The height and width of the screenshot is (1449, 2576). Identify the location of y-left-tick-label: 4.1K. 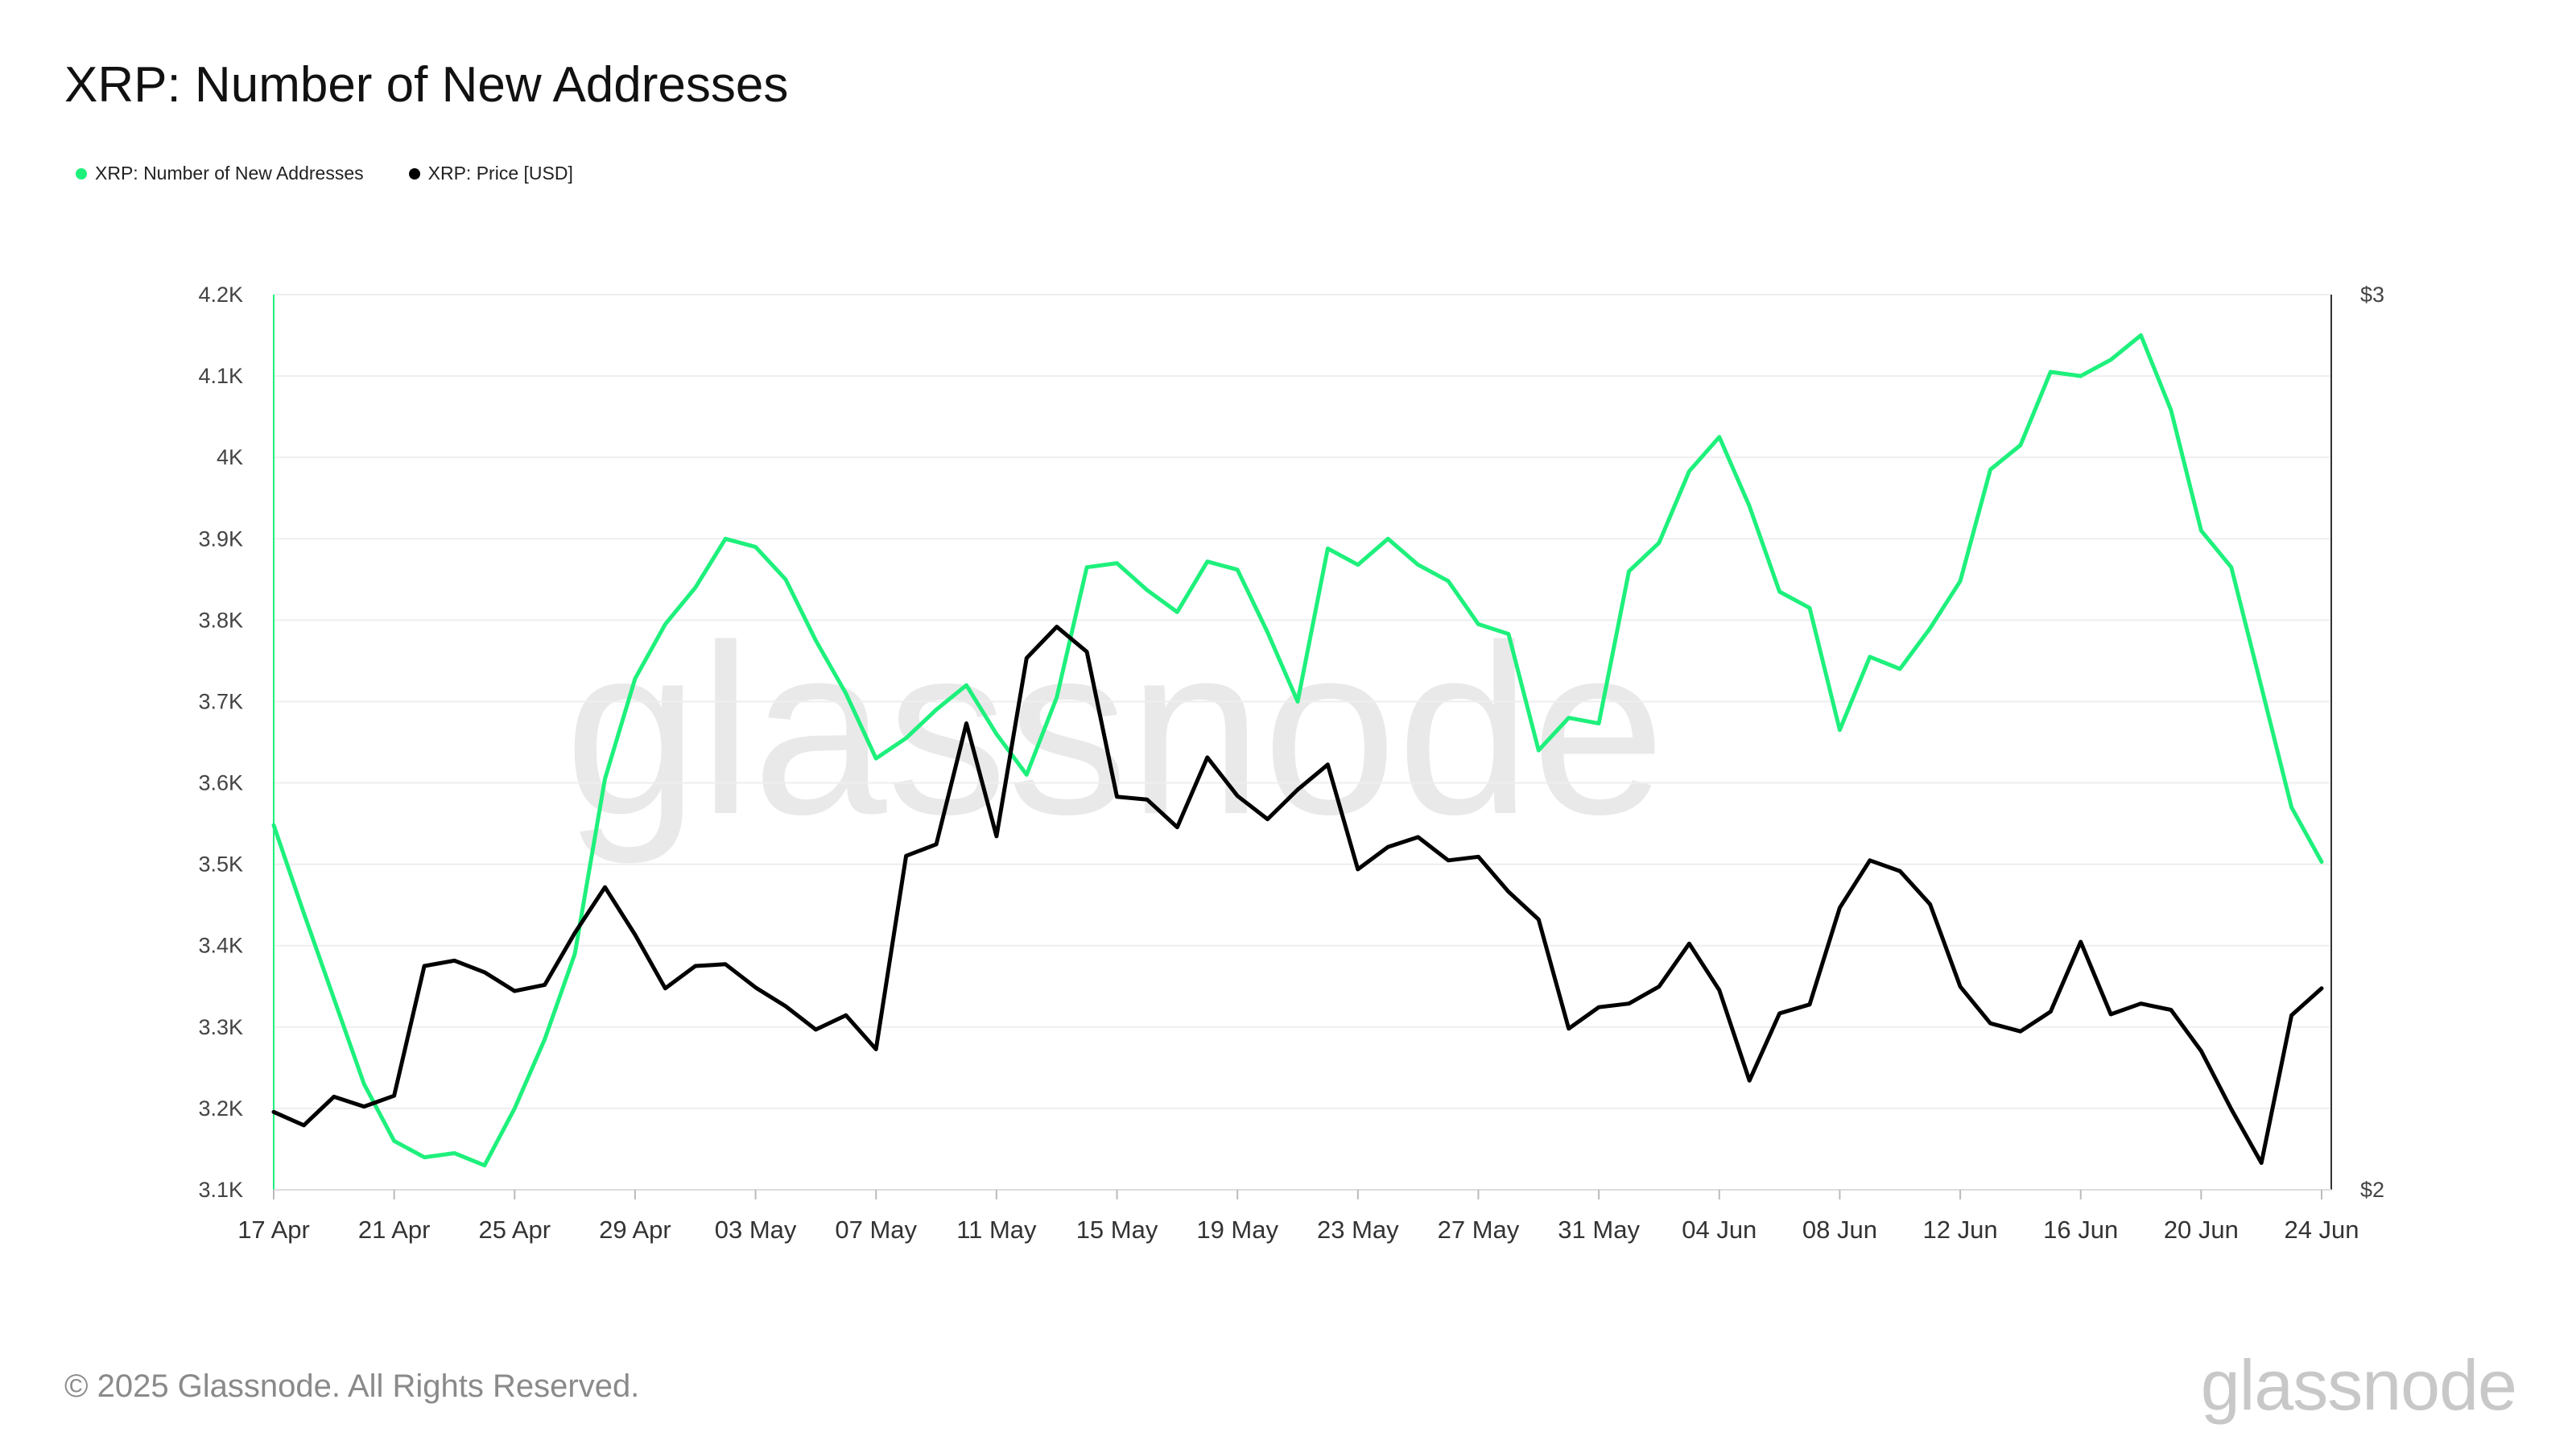
(221, 376).